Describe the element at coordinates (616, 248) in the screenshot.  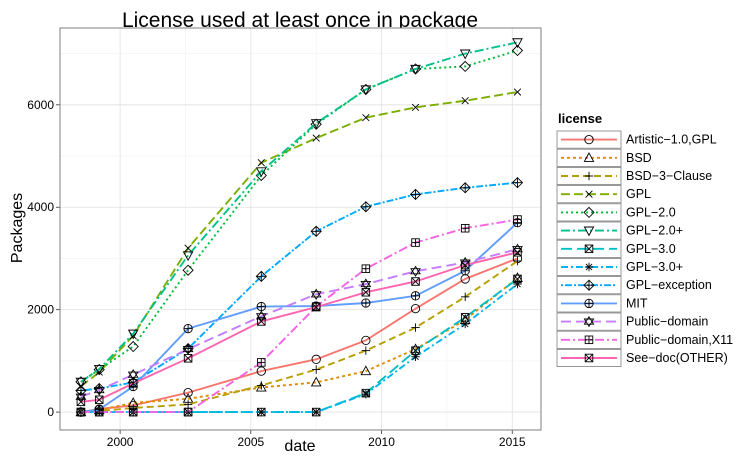
I see `legend-item: GPL−3.0` at that location.